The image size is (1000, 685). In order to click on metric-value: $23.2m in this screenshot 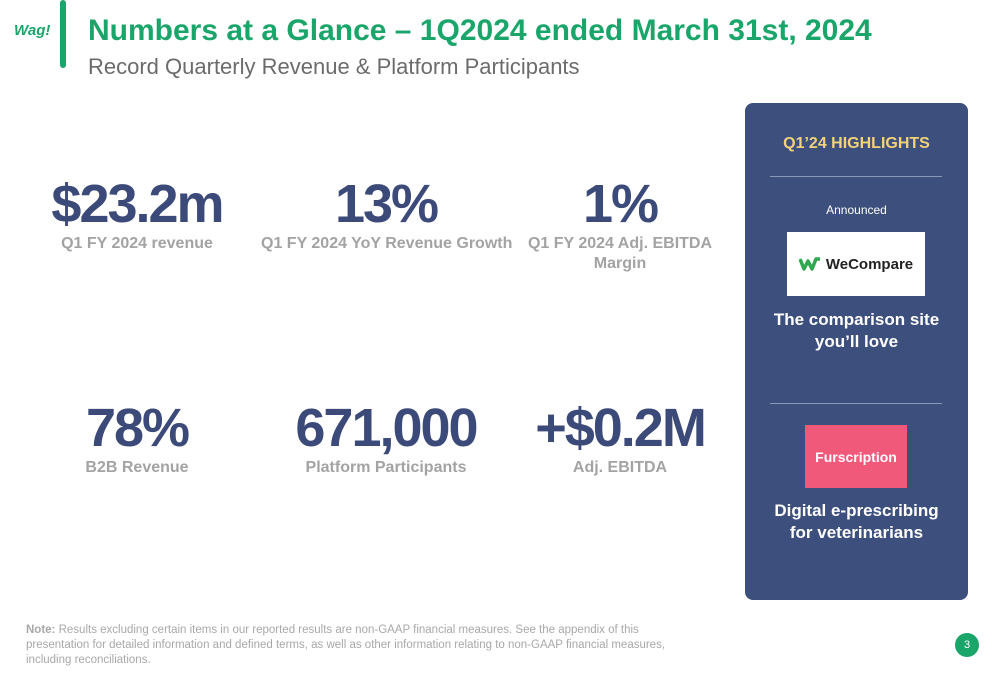, I will do `click(137, 204)`.